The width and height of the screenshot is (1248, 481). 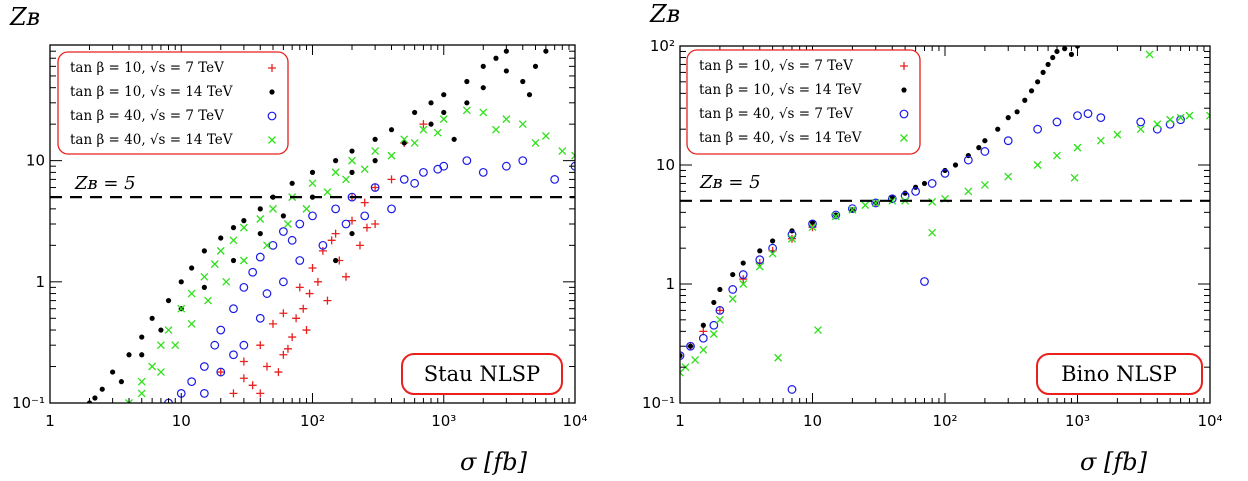 What do you see at coordinates (173, 103) in the screenshot?
I see `legend-frame` at bounding box center [173, 103].